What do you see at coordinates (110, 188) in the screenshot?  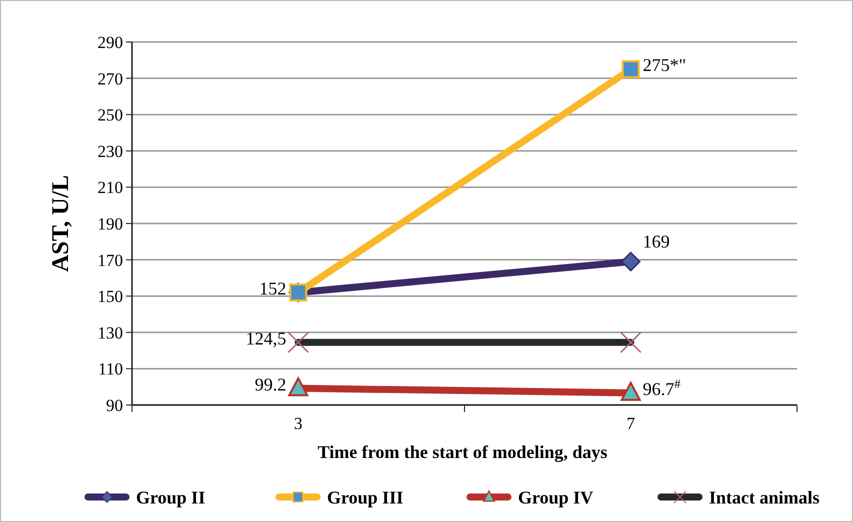 I see `y-tick-label: 210` at bounding box center [110, 188].